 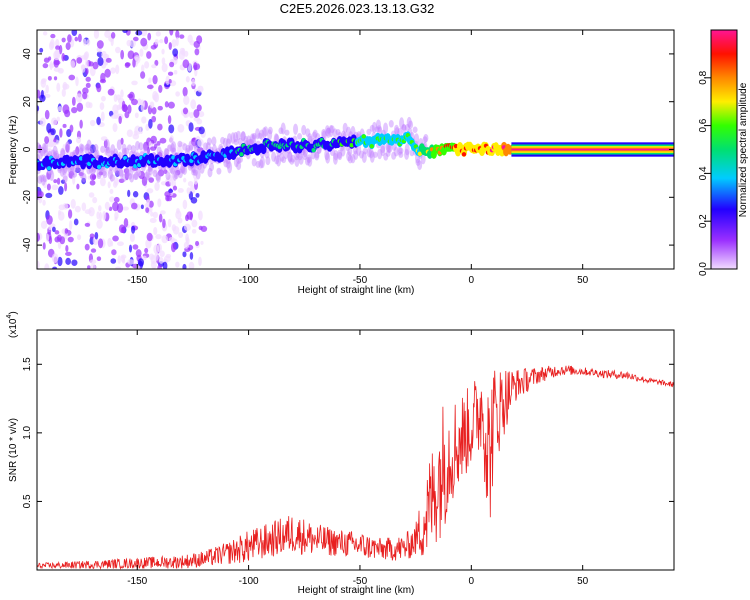 I want to click on y-tick-label: -20, so click(x=27, y=197).